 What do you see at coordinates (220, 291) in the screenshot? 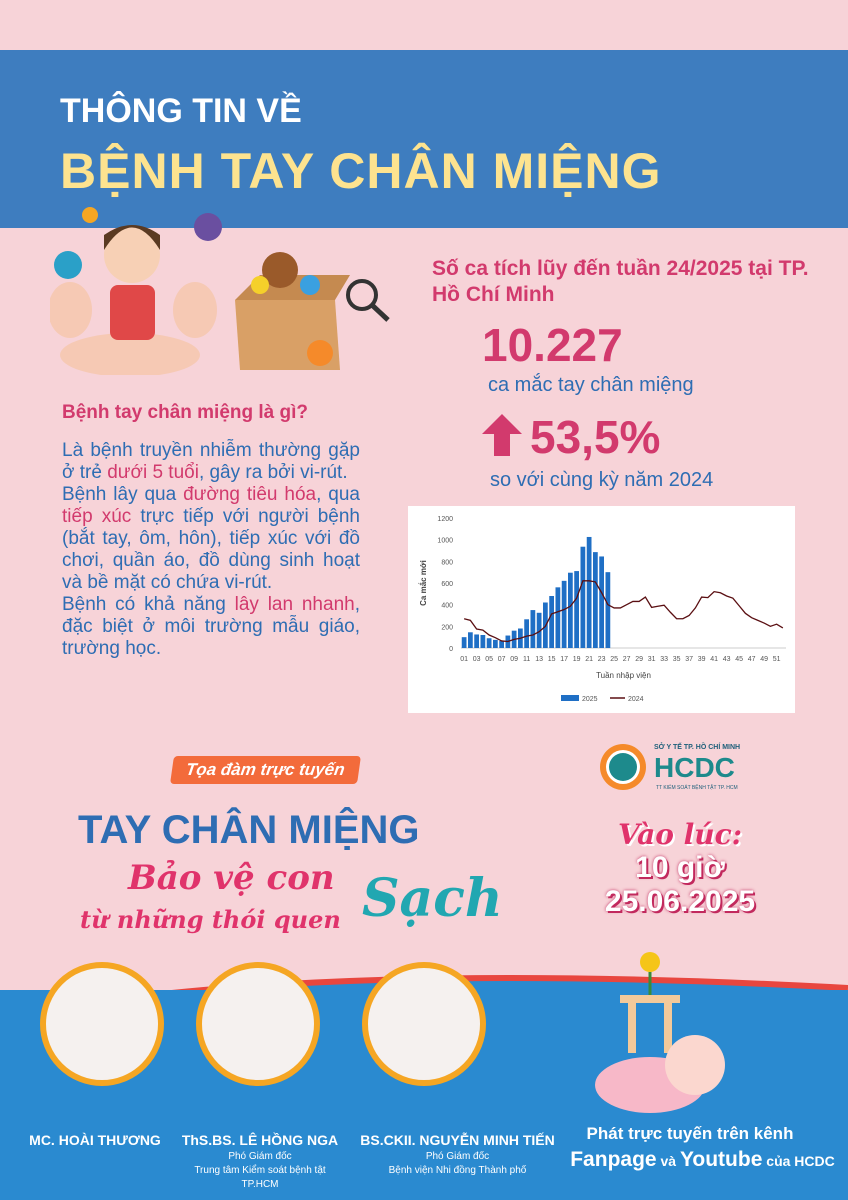
I see `child-illustration` at bounding box center [220, 291].